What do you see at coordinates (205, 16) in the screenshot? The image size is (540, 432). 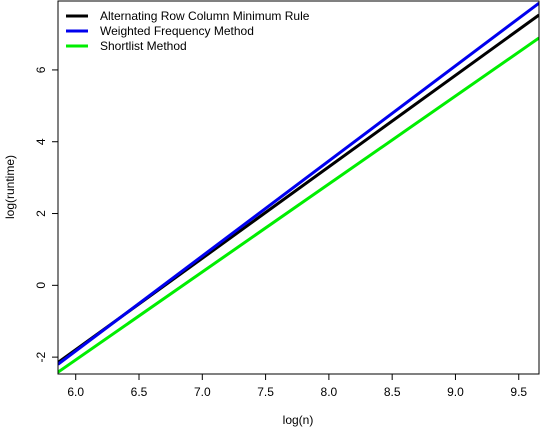 I see `legend-label: Alternating Row Column Minimum Rule` at bounding box center [205, 16].